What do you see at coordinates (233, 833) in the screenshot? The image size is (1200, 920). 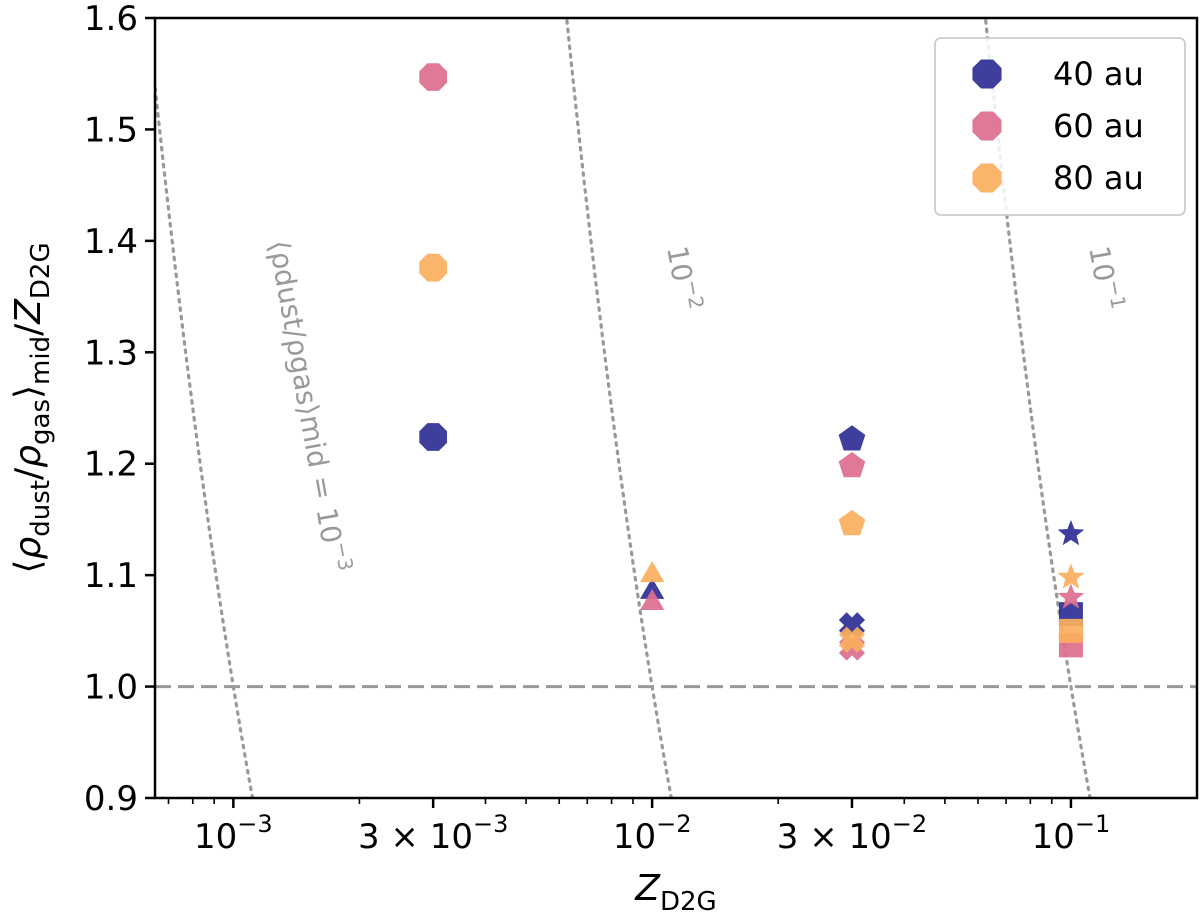 I see `x-tick-label: 10⁻³` at bounding box center [233, 833].